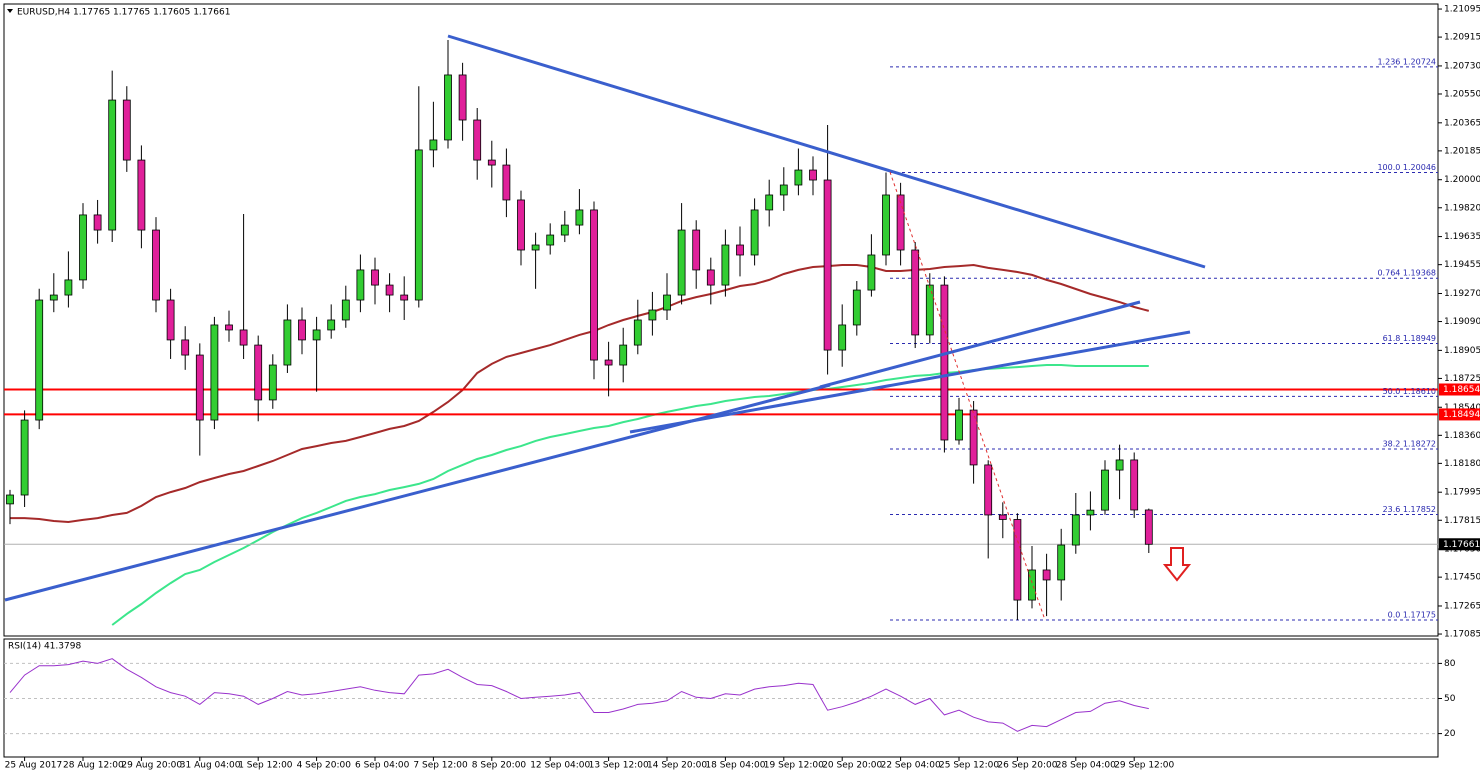 This screenshot has width=1480, height=772. What do you see at coordinates (852, 766) in the screenshot?
I see `x-tick-label: 20 Sep 20:00` at bounding box center [852, 766].